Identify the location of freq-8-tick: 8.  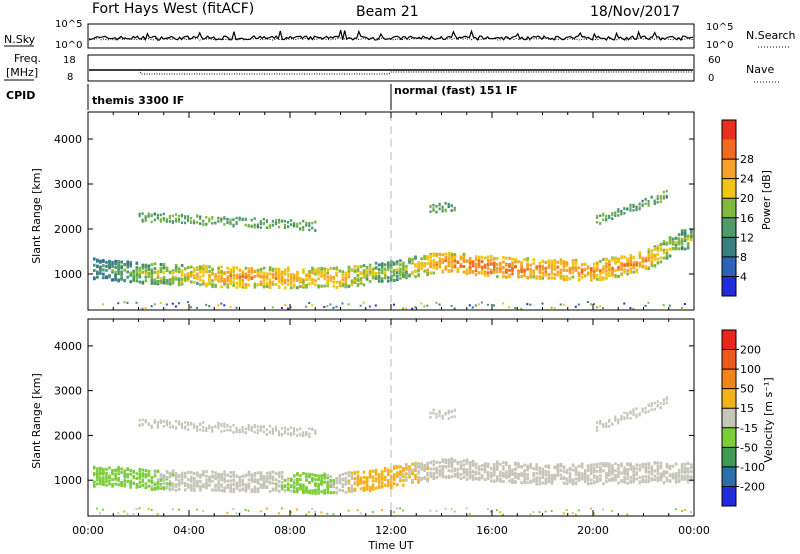
(70, 77).